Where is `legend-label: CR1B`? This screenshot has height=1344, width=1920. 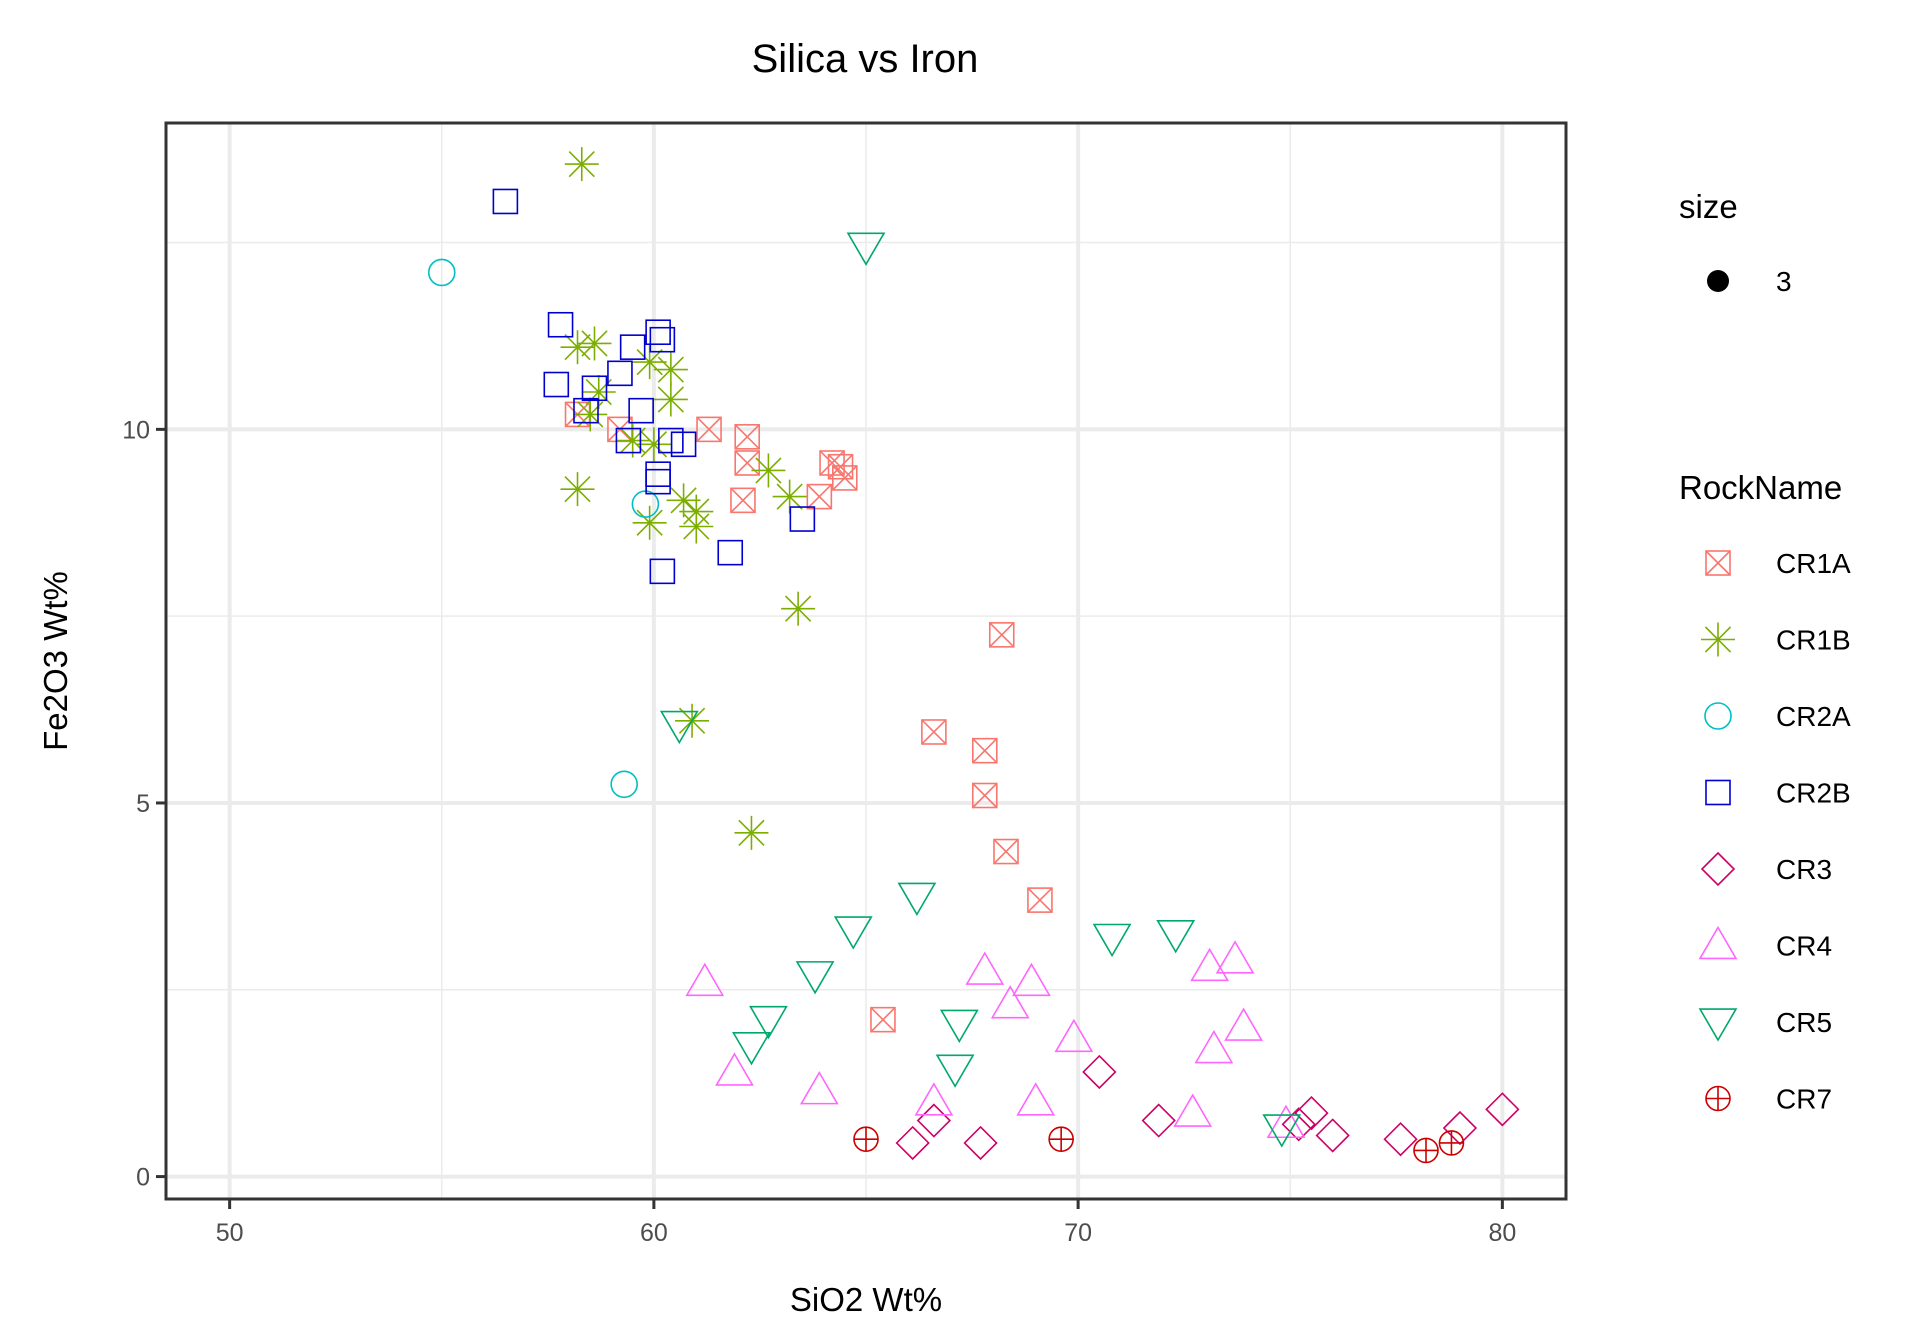 legend-label: CR1B is located at coordinates (1813, 640).